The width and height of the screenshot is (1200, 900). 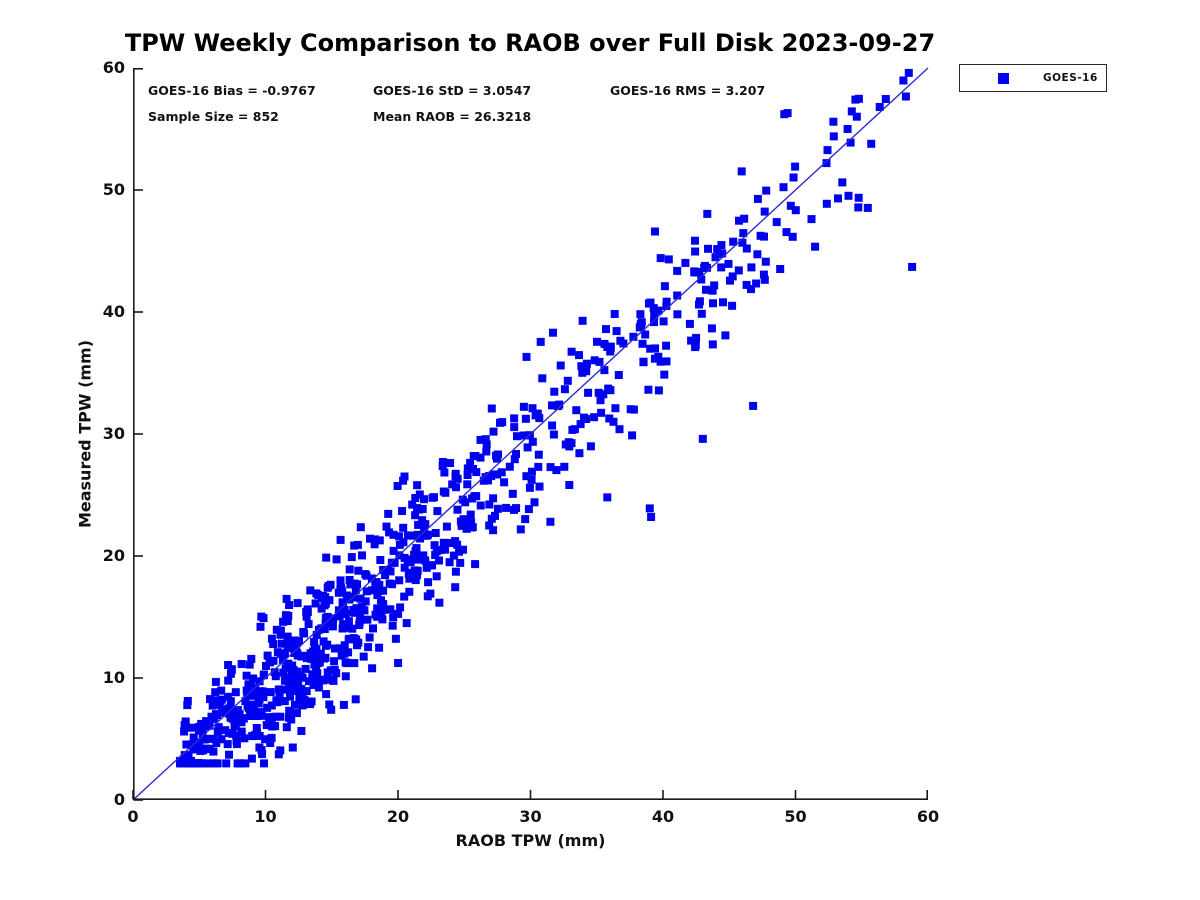 What do you see at coordinates (1033, 78) in the screenshot?
I see `legend-box: GOES-16` at bounding box center [1033, 78].